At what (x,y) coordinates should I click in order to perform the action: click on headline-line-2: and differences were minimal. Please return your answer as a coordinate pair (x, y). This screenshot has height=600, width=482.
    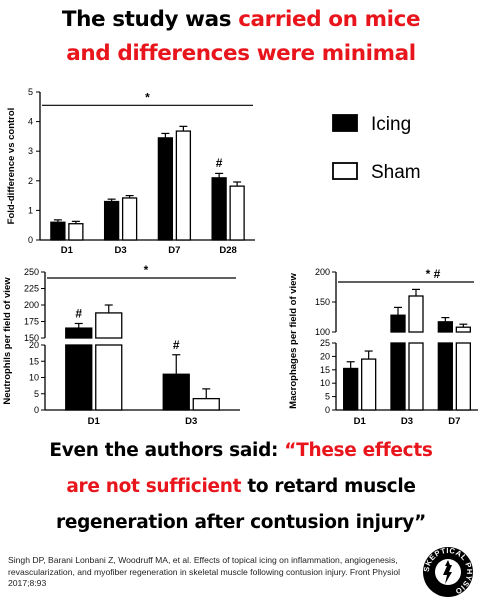
    Looking at the image, I should click on (241, 53).